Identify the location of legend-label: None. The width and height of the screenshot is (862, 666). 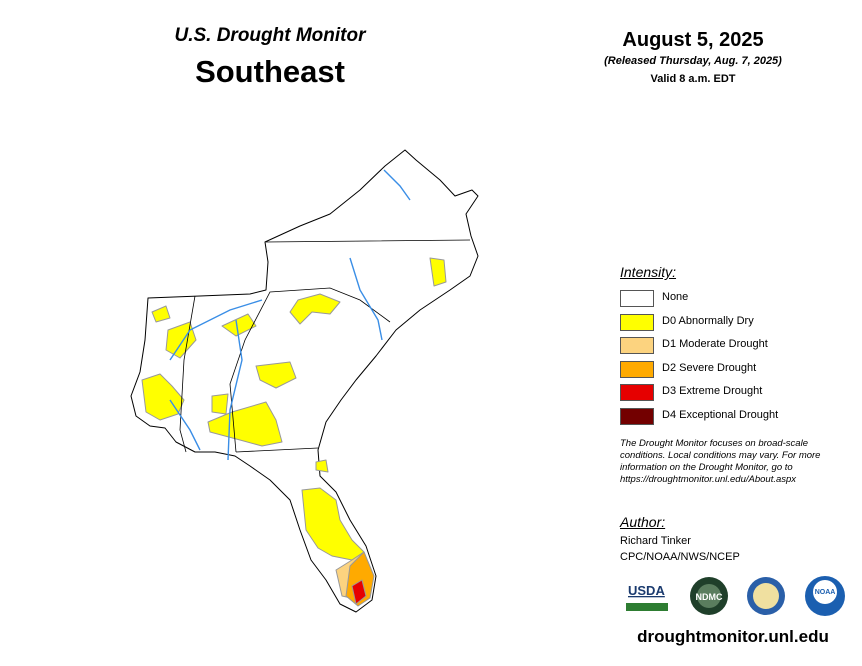
(675, 297).